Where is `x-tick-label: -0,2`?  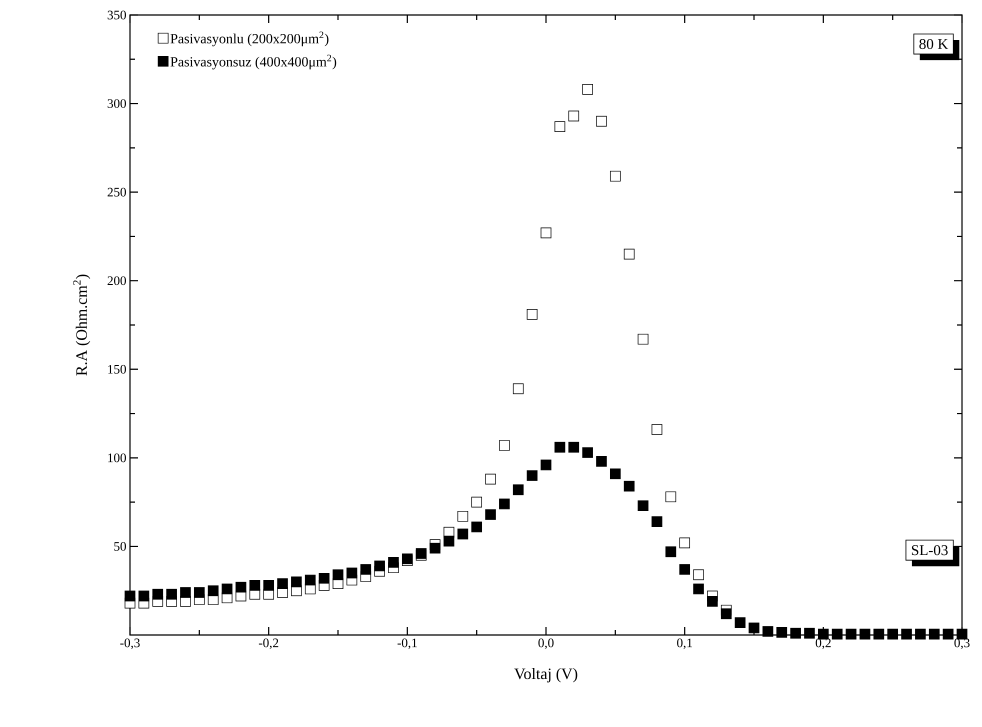 x-tick-label: -0,2 is located at coordinates (268, 644).